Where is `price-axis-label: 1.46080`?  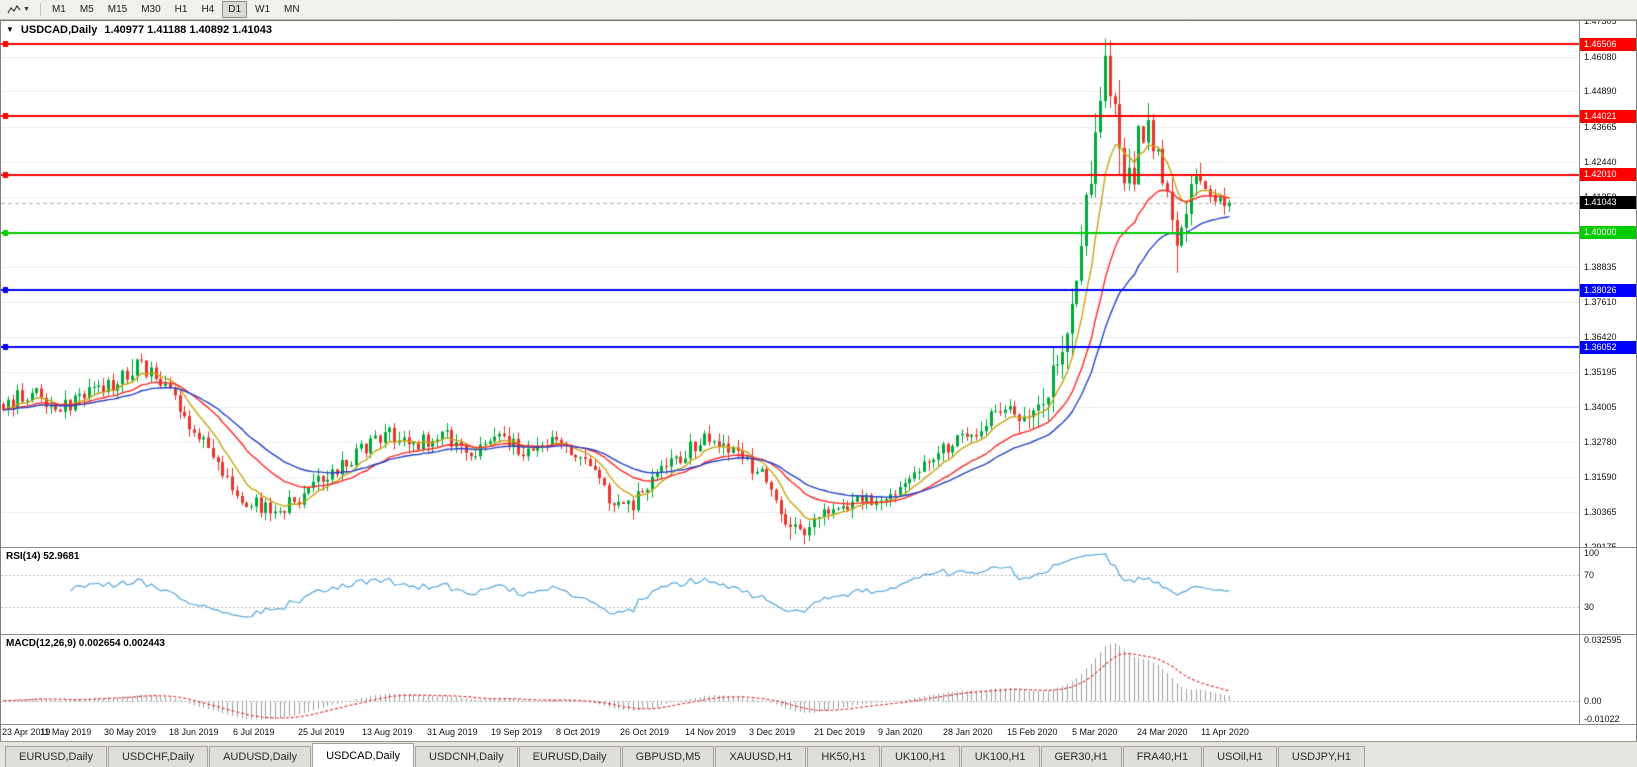 price-axis-label: 1.46080 is located at coordinates (1600, 56).